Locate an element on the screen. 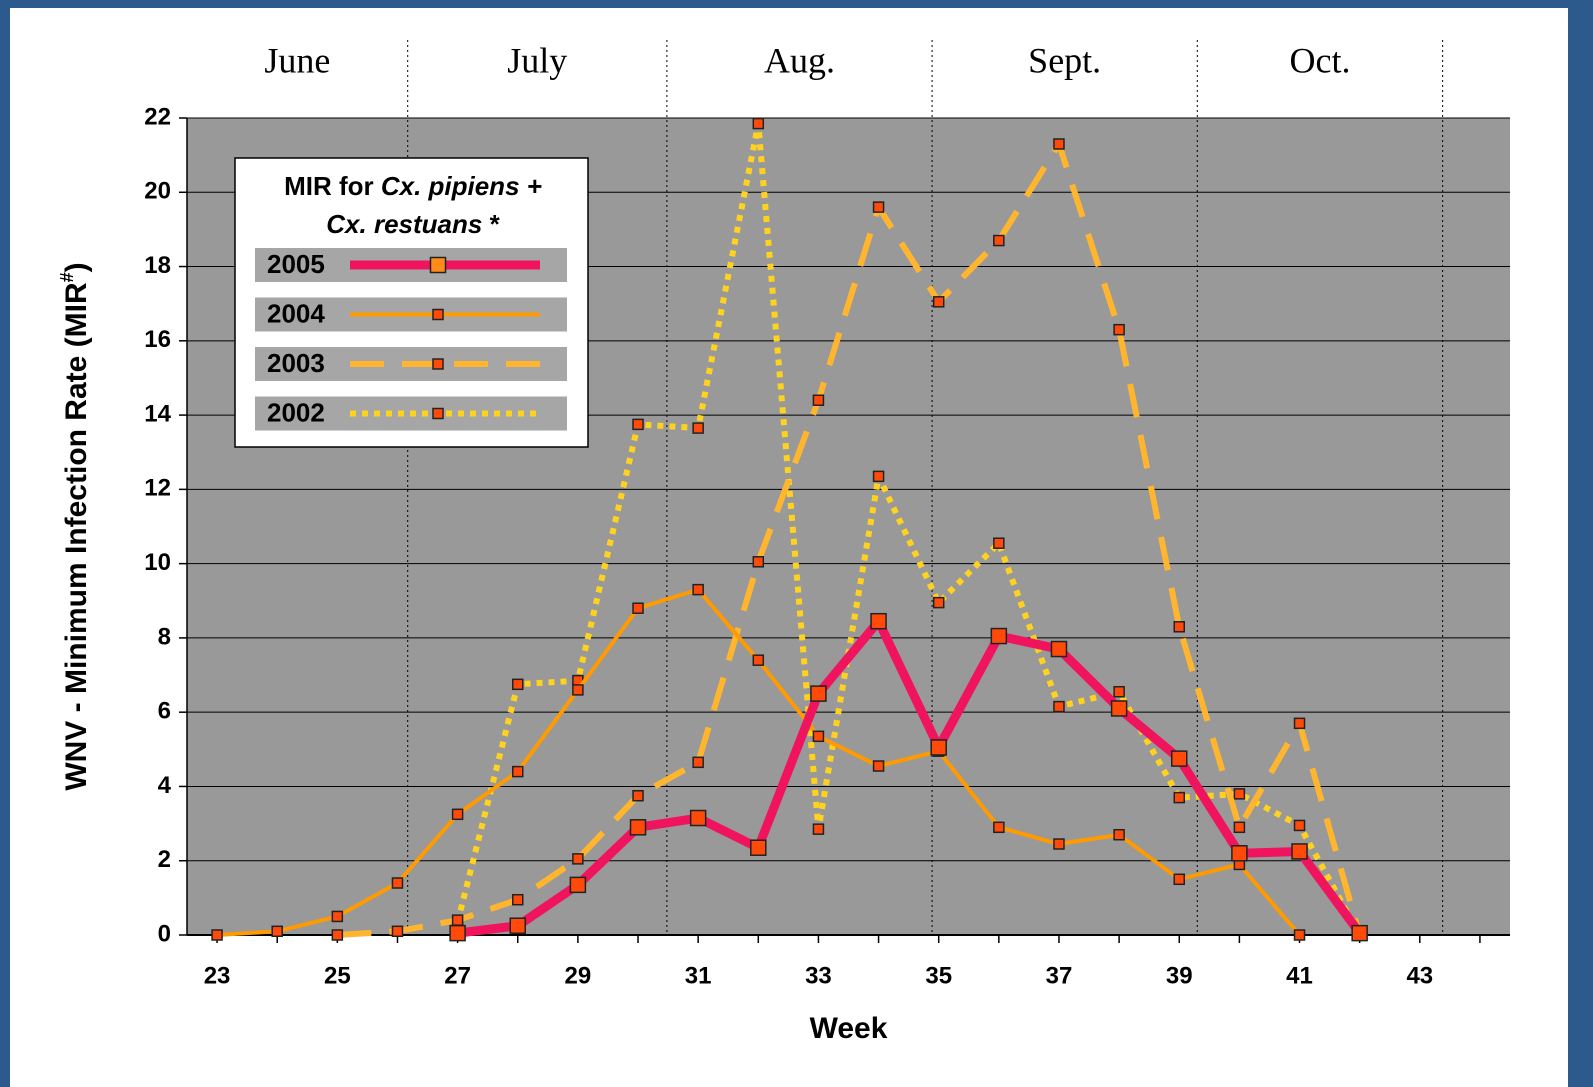 The height and width of the screenshot is (1087, 1593). y-axis-label-part: ) is located at coordinates (76, 267).